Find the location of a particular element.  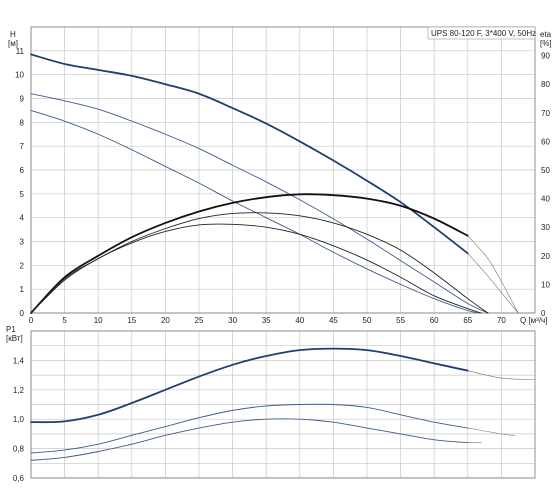

y2-axis-label-line1: eta is located at coordinates (546, 34).